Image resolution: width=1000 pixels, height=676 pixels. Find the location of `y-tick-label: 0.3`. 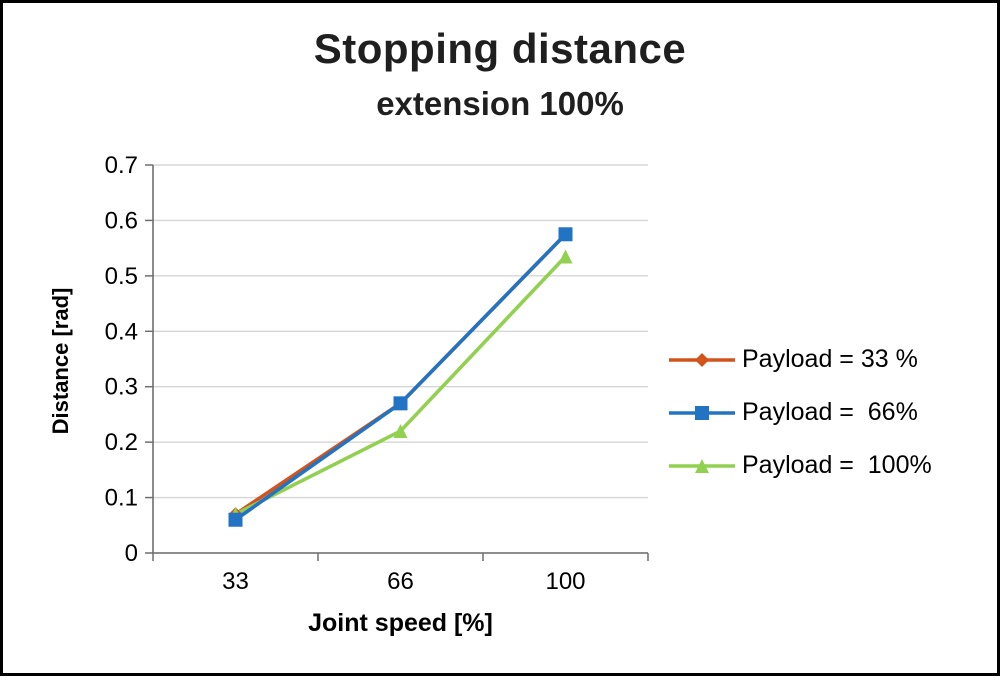

y-tick-label: 0.3 is located at coordinates (121, 387).